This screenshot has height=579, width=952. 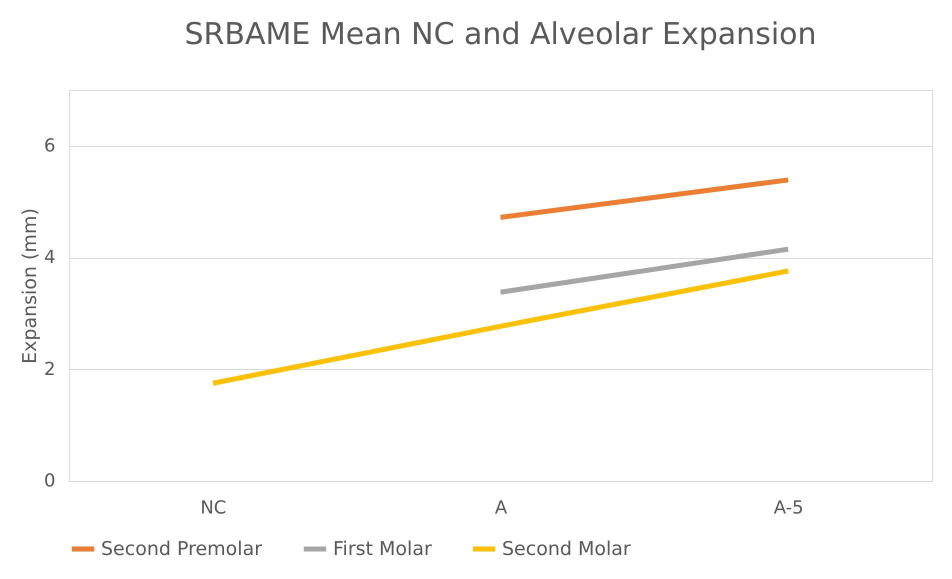 What do you see at coordinates (50, 481) in the screenshot?
I see `y-tick-label: 0` at bounding box center [50, 481].